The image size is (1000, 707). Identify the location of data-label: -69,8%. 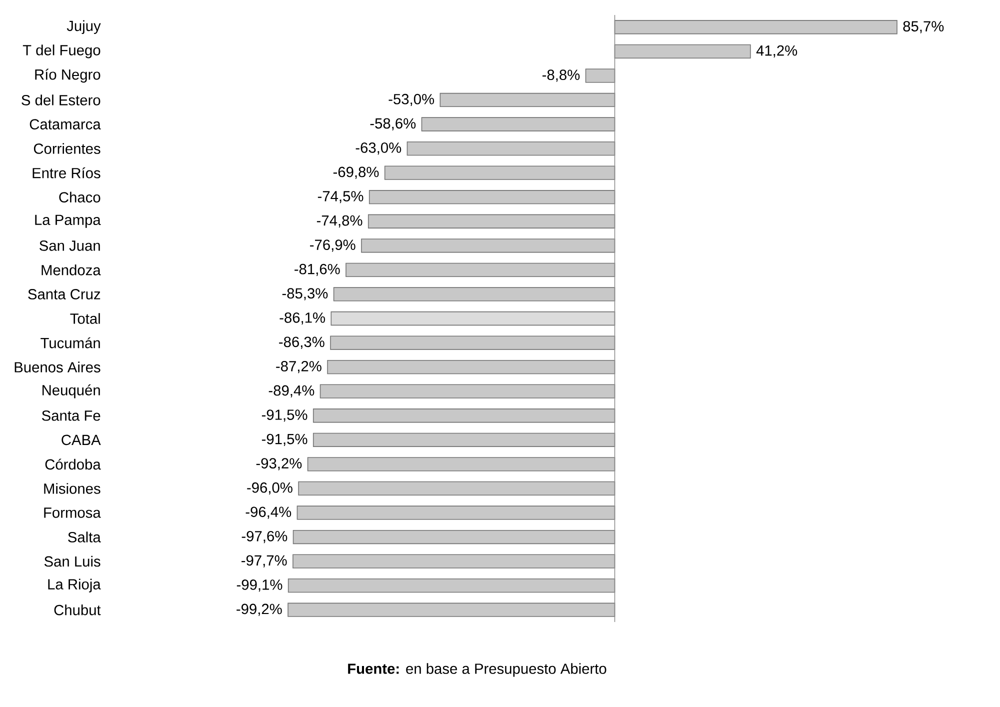
(356, 172).